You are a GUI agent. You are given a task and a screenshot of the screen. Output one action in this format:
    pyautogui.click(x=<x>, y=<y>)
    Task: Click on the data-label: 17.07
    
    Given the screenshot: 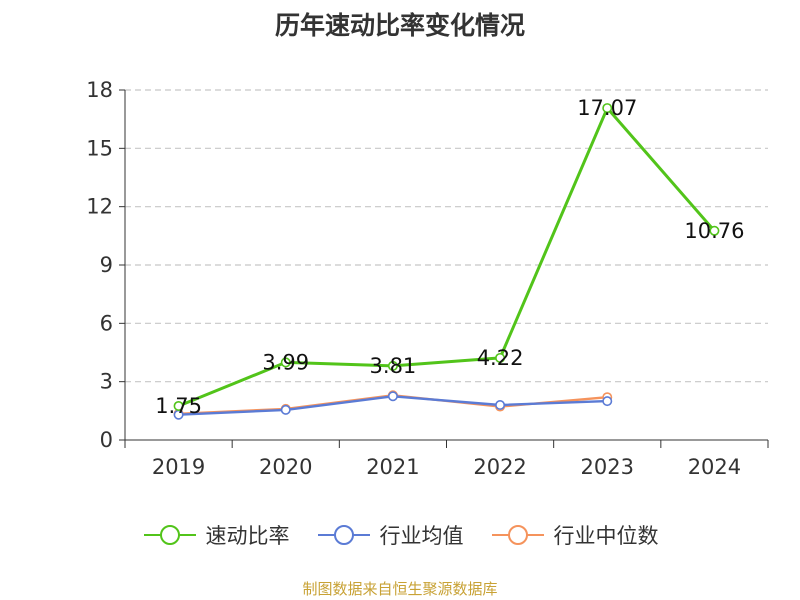 What is the action you would take?
    pyautogui.click(x=607, y=108)
    